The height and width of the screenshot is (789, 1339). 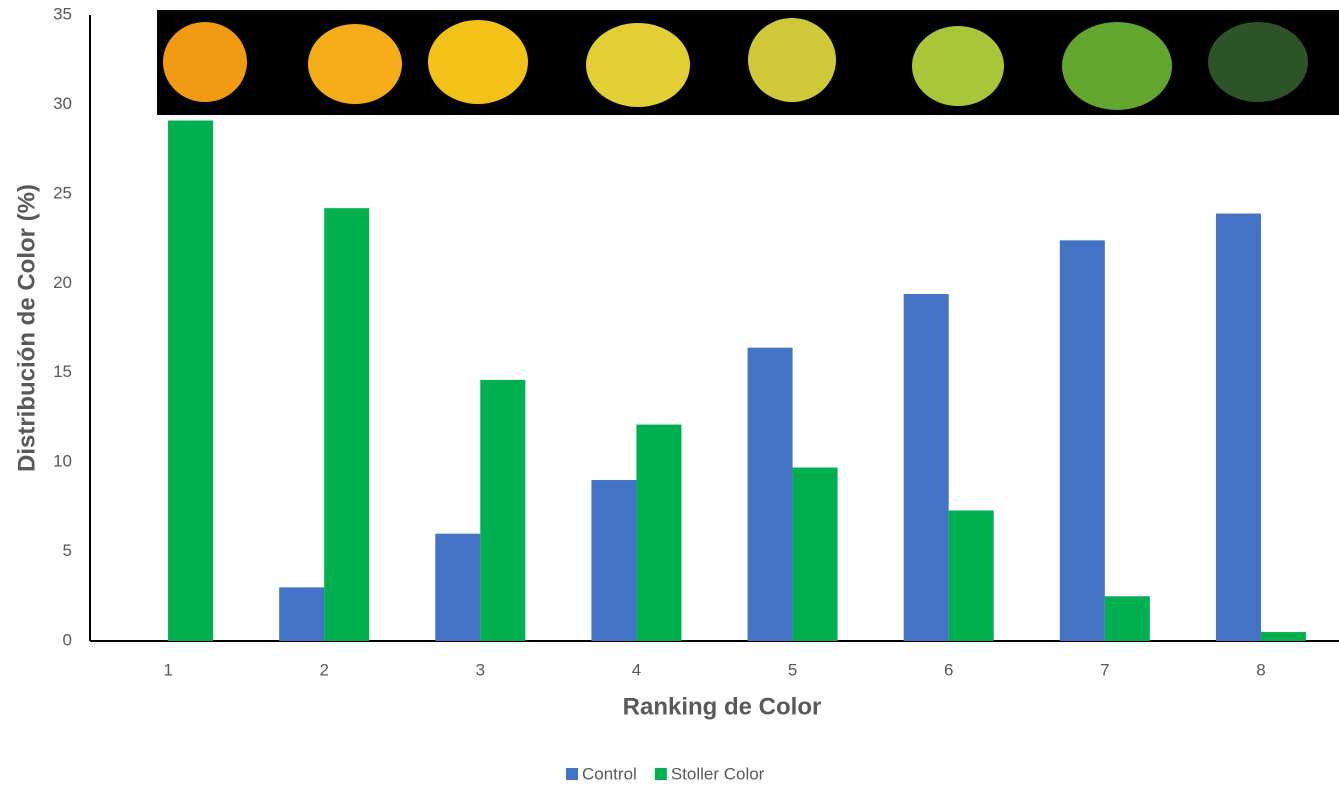 What do you see at coordinates (62, 192) in the screenshot?
I see `y-tick-label: 25` at bounding box center [62, 192].